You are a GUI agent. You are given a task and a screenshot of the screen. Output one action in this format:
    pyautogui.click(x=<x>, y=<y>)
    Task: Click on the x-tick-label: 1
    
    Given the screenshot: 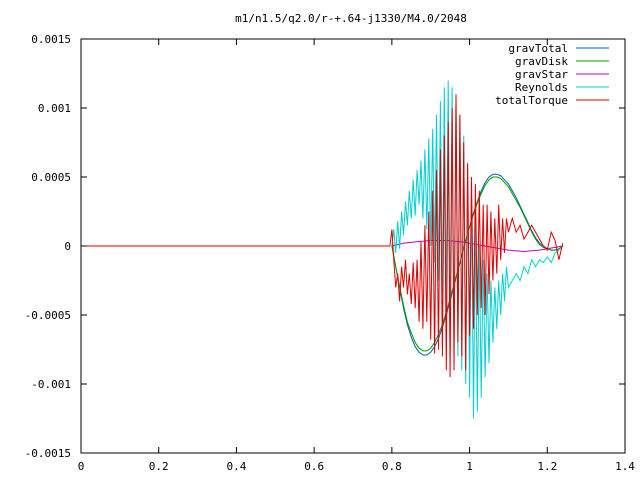 What is the action you would take?
    pyautogui.click(x=469, y=466)
    